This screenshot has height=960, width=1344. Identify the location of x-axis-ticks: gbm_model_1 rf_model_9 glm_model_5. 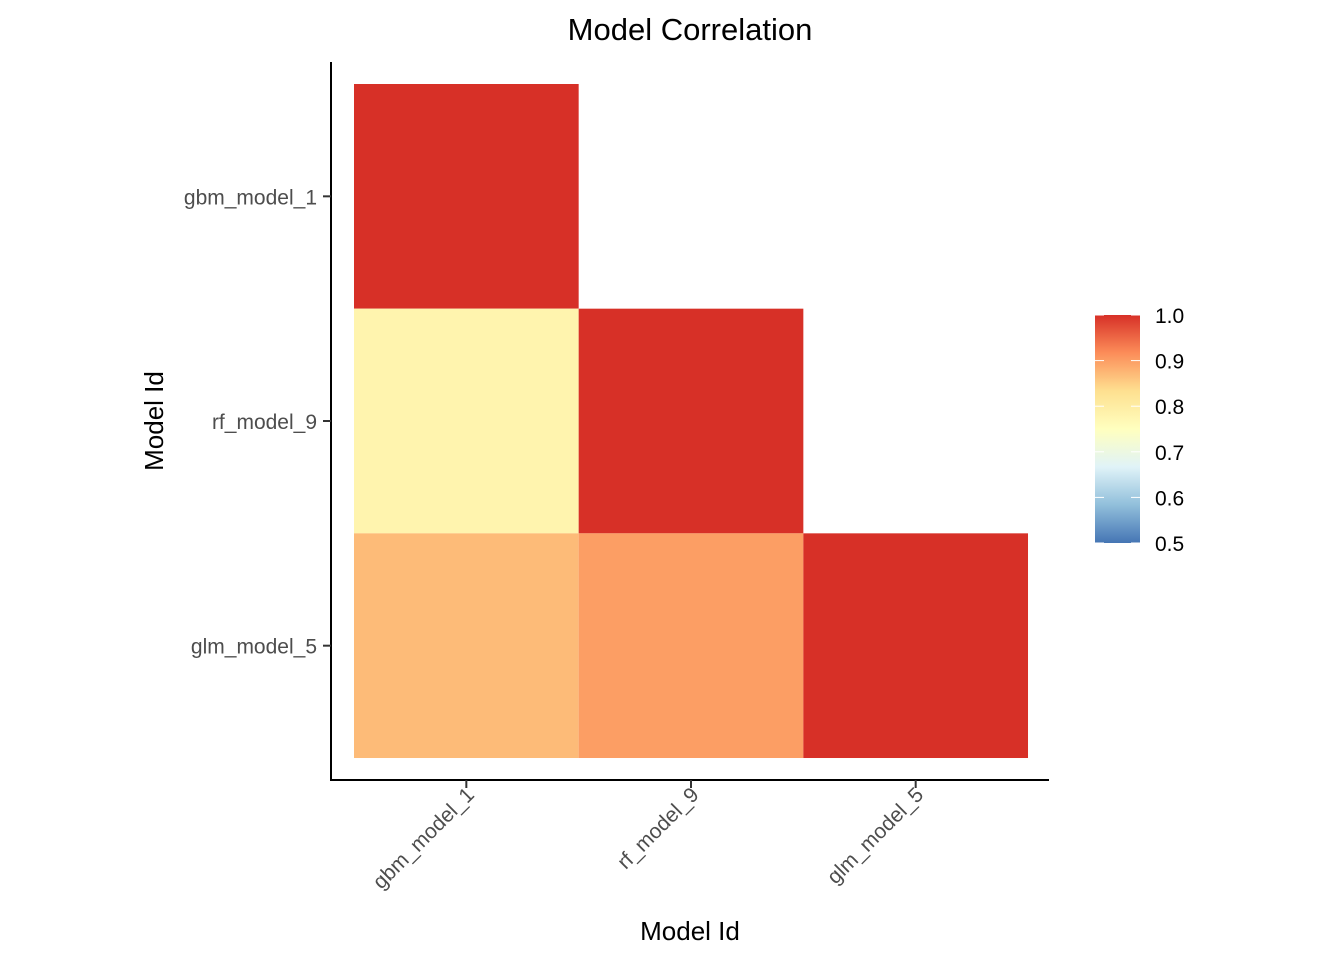
(648, 837).